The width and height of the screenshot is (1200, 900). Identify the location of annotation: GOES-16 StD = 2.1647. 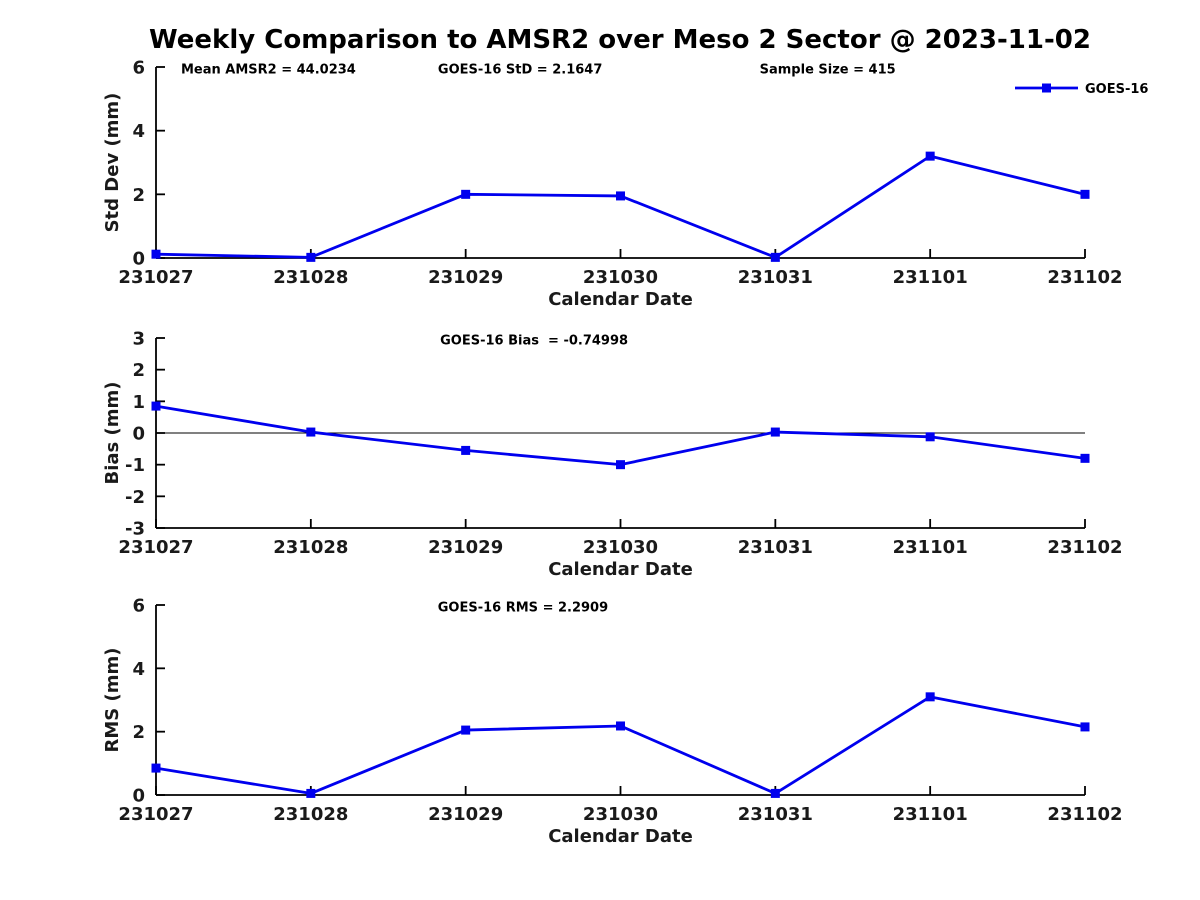
(520, 70).